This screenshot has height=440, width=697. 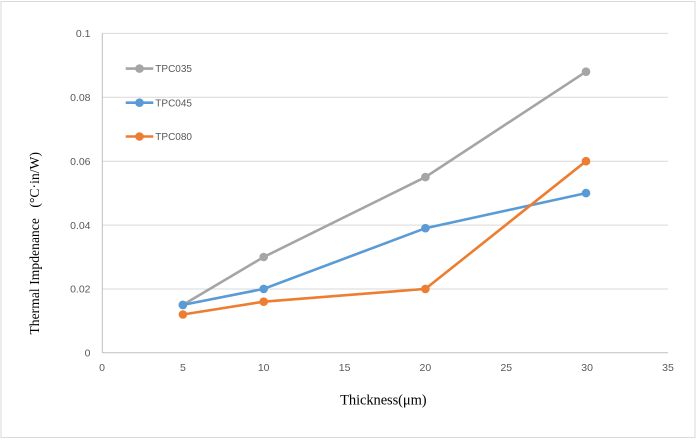 What do you see at coordinates (80, 290) in the screenshot?
I see `svg-text: 0.02` at bounding box center [80, 290].